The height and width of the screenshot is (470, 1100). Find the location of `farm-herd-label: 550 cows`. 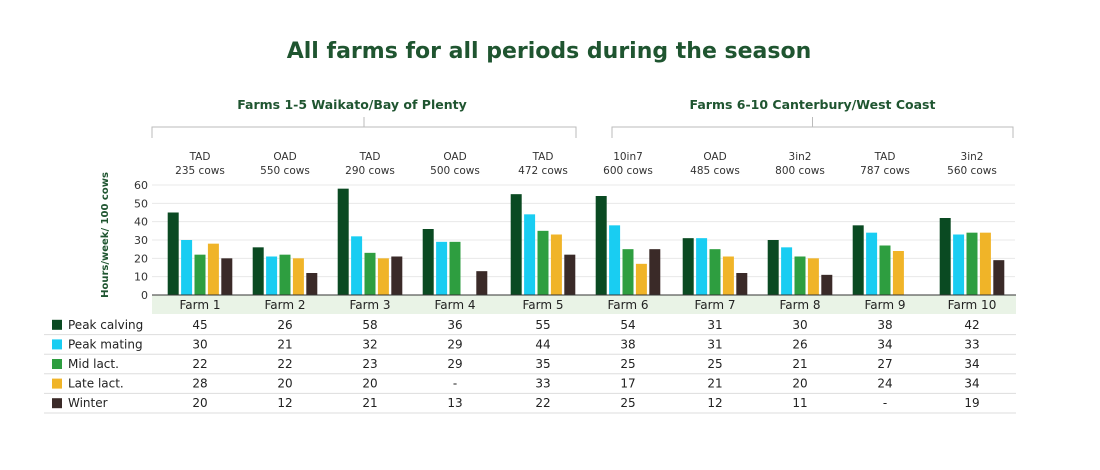

farm-herd-label: 550 cows is located at coordinates (285, 171).